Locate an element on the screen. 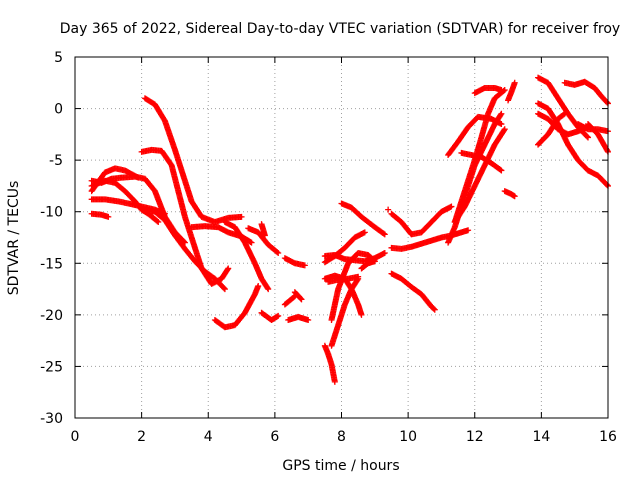 Image resolution: width=640 pixels, height=480 pixels. x-tick-label: 16 is located at coordinates (608, 437).